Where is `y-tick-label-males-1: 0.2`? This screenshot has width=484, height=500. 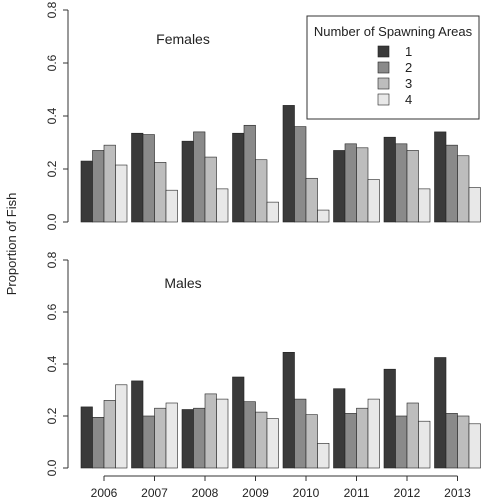
y-tick-label-males-1: 0.2 is located at coordinates (52, 415).